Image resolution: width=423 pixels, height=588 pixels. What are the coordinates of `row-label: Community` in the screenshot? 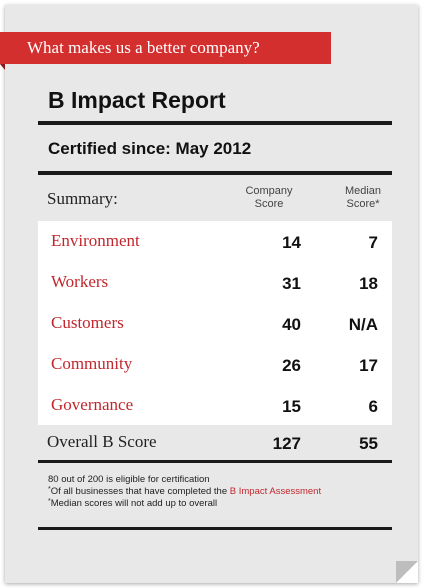 It's located at (92, 363).